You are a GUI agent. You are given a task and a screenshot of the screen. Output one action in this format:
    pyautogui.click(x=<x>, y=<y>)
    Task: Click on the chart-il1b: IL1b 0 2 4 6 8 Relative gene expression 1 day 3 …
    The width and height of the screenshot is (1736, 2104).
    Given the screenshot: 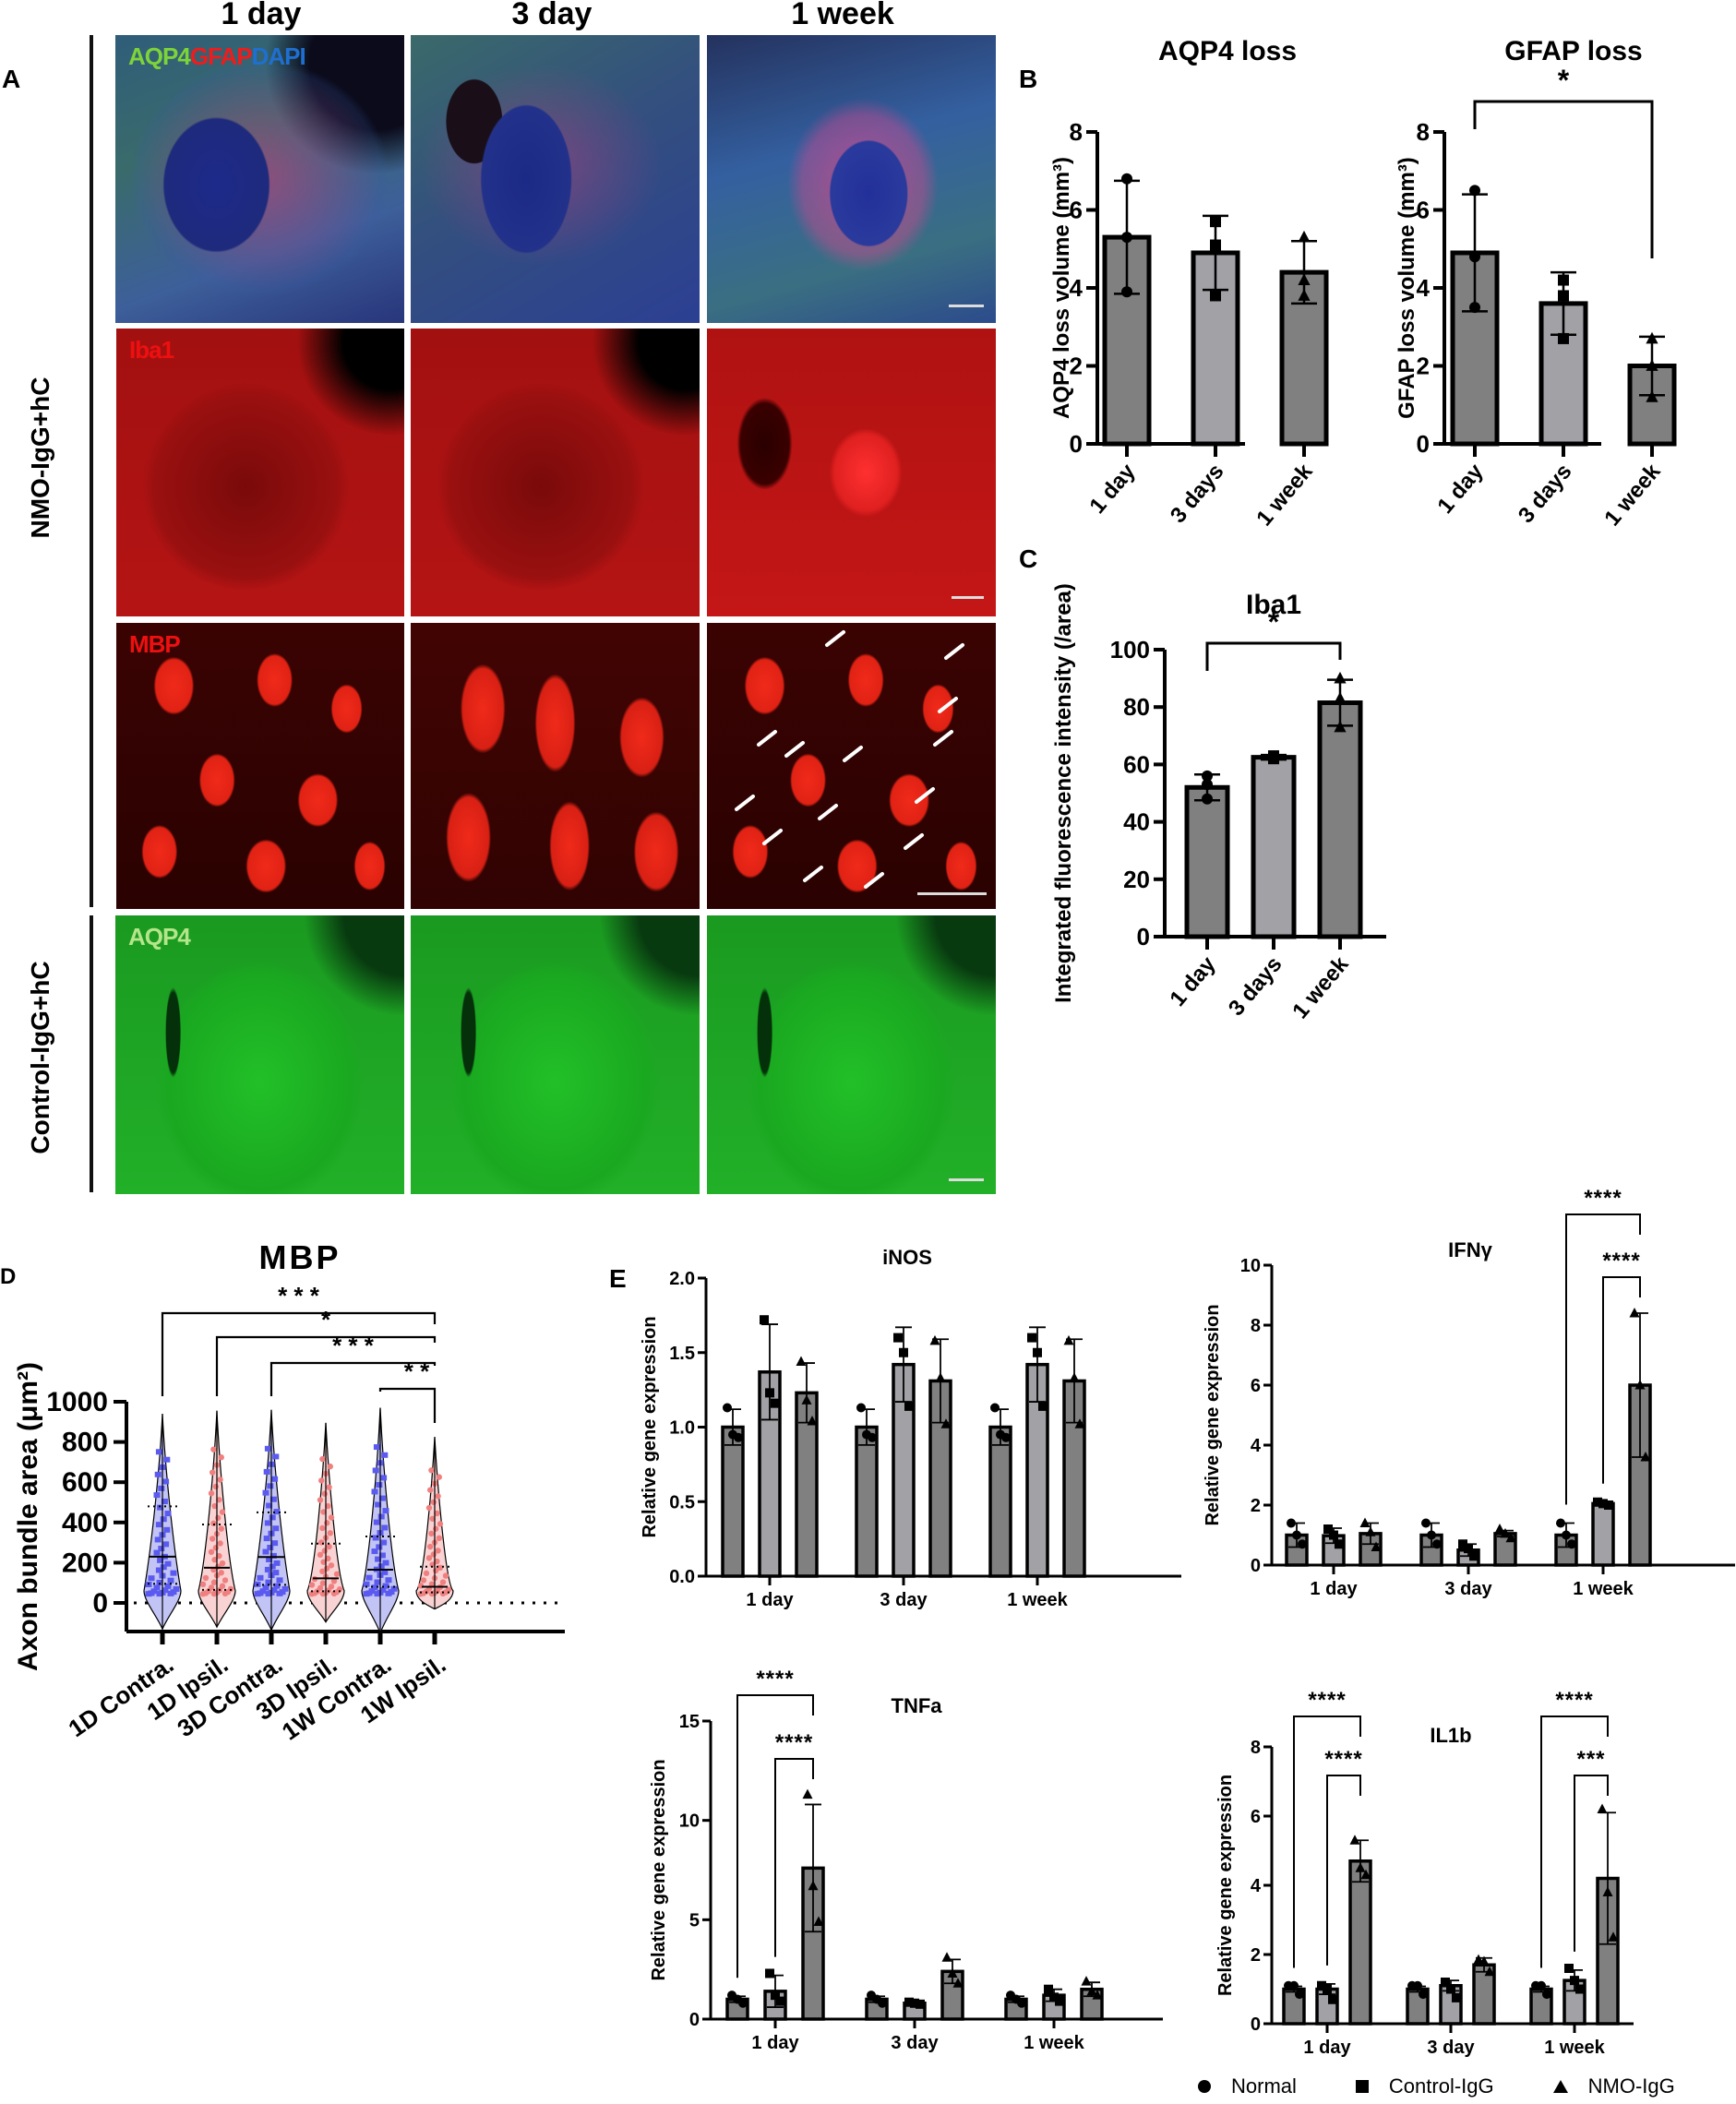 What is the action you would take?
    pyautogui.click(x=1458, y=1862)
    